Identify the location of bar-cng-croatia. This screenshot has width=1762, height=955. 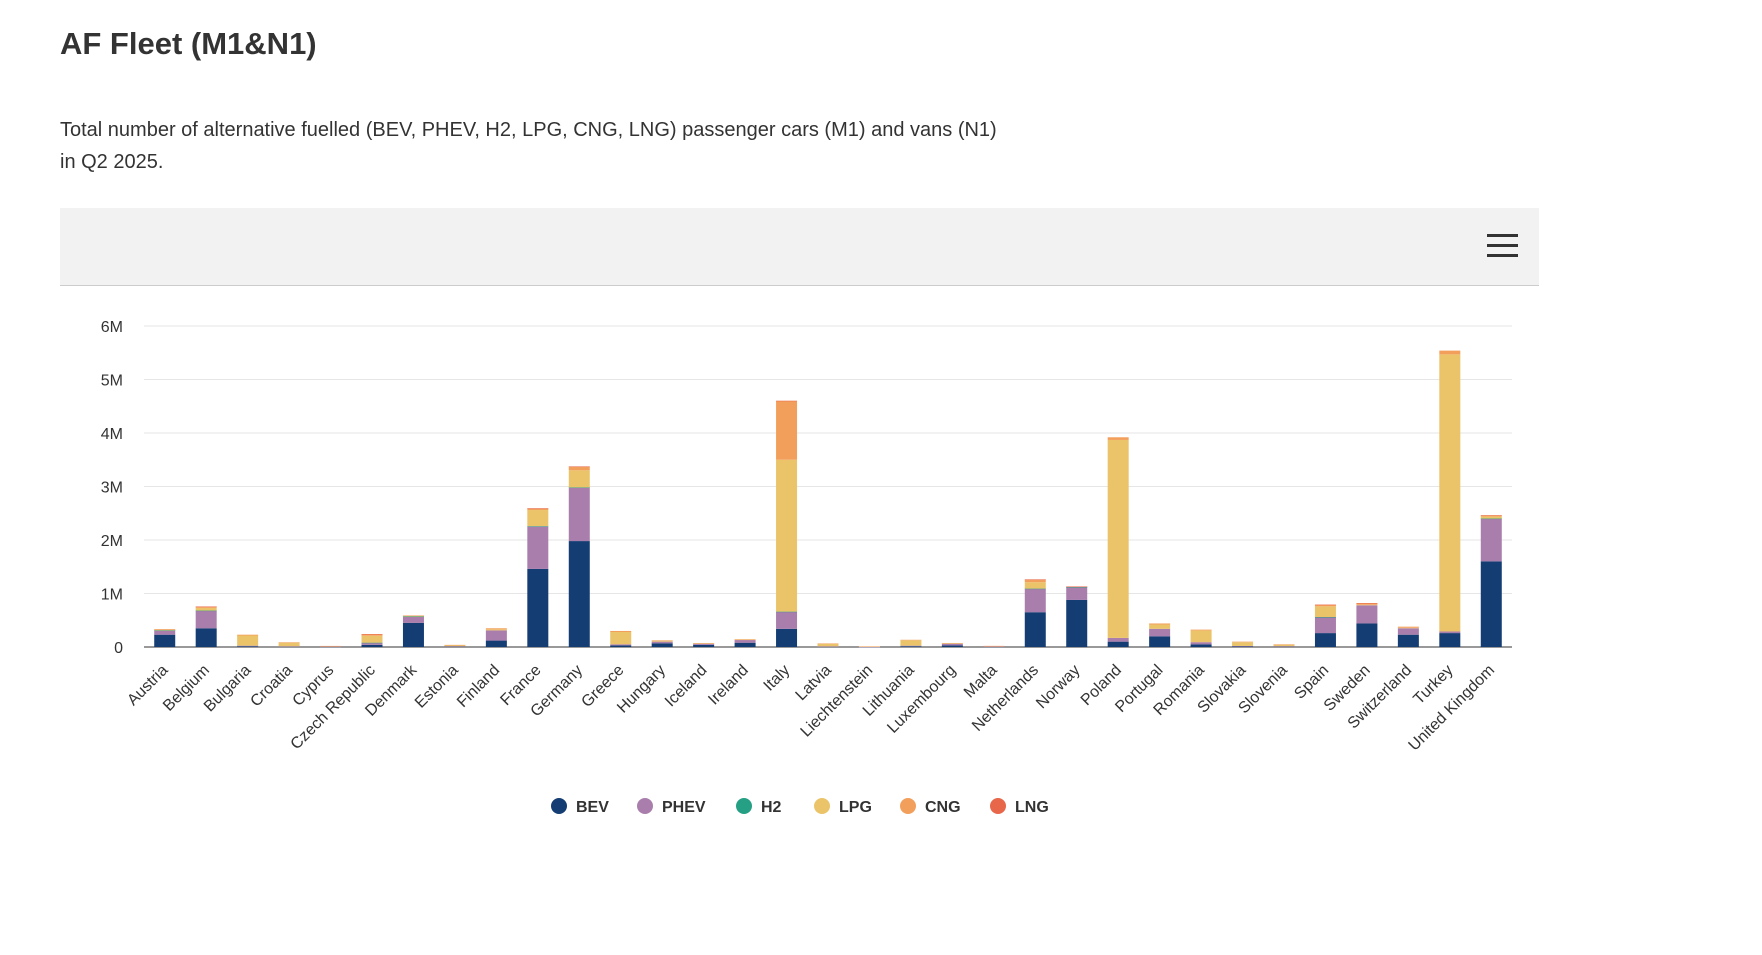
(289, 642).